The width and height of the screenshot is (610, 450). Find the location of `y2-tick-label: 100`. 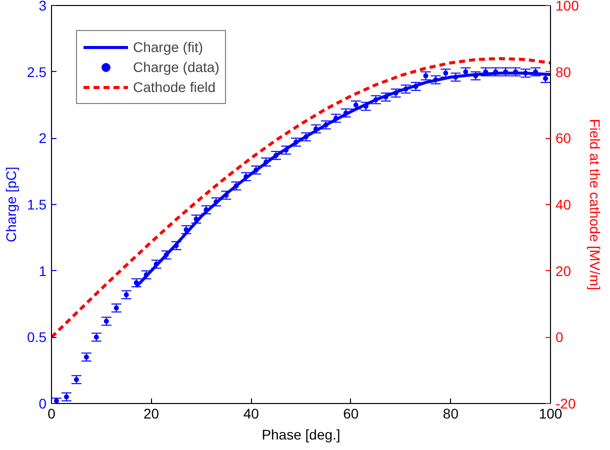

y2-tick-label: 100 is located at coordinates (568, 7).